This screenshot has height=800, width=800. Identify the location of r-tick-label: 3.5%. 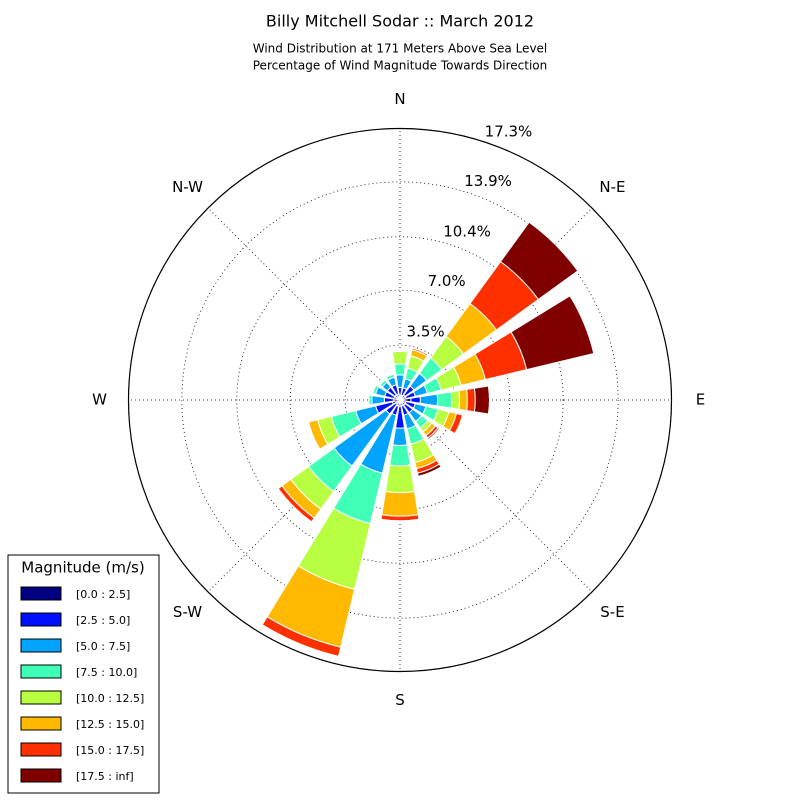
(426, 332).